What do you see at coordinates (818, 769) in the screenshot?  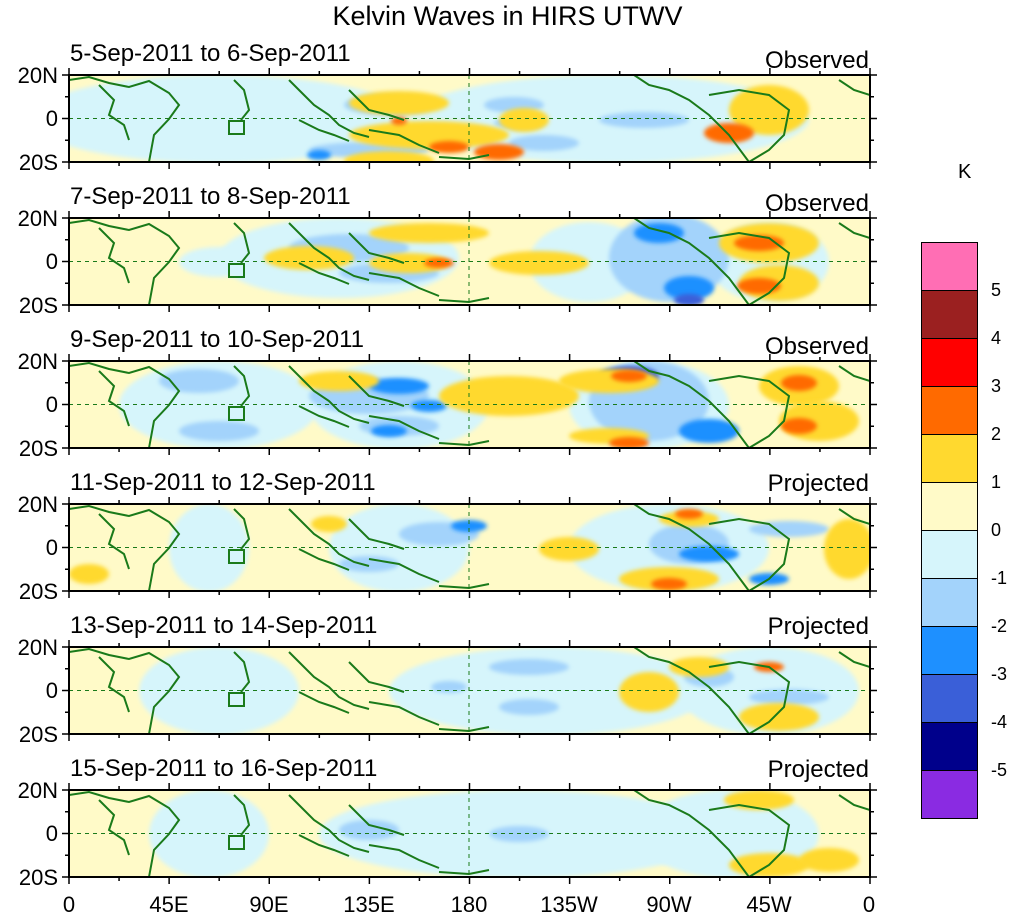 I see `panel-6-kind: Projected` at bounding box center [818, 769].